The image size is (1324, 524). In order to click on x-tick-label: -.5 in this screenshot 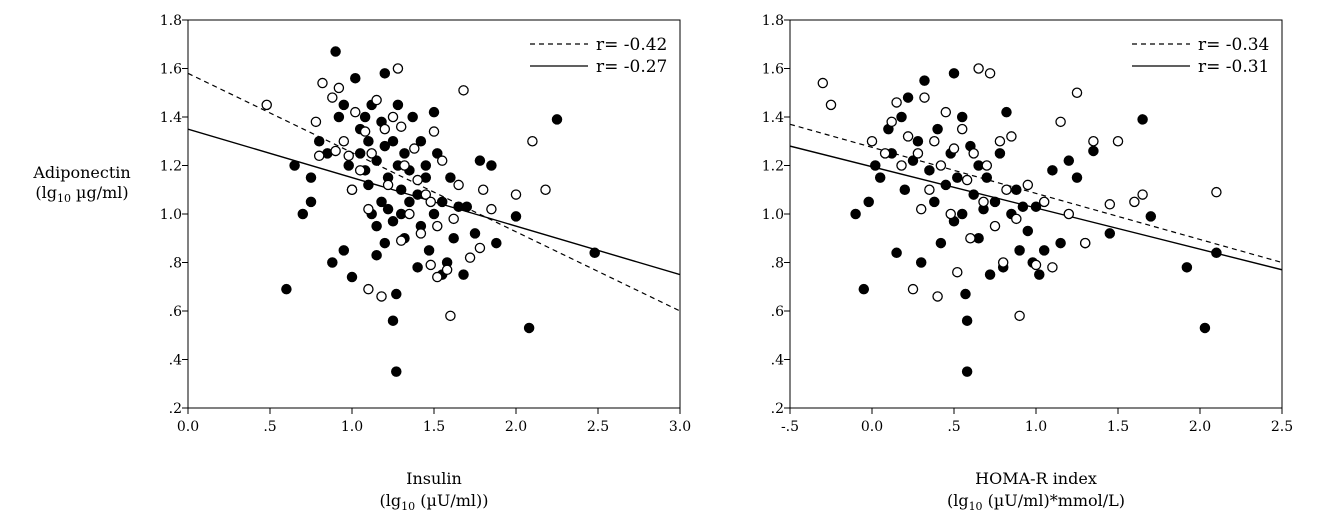, I will do `click(790, 427)`.